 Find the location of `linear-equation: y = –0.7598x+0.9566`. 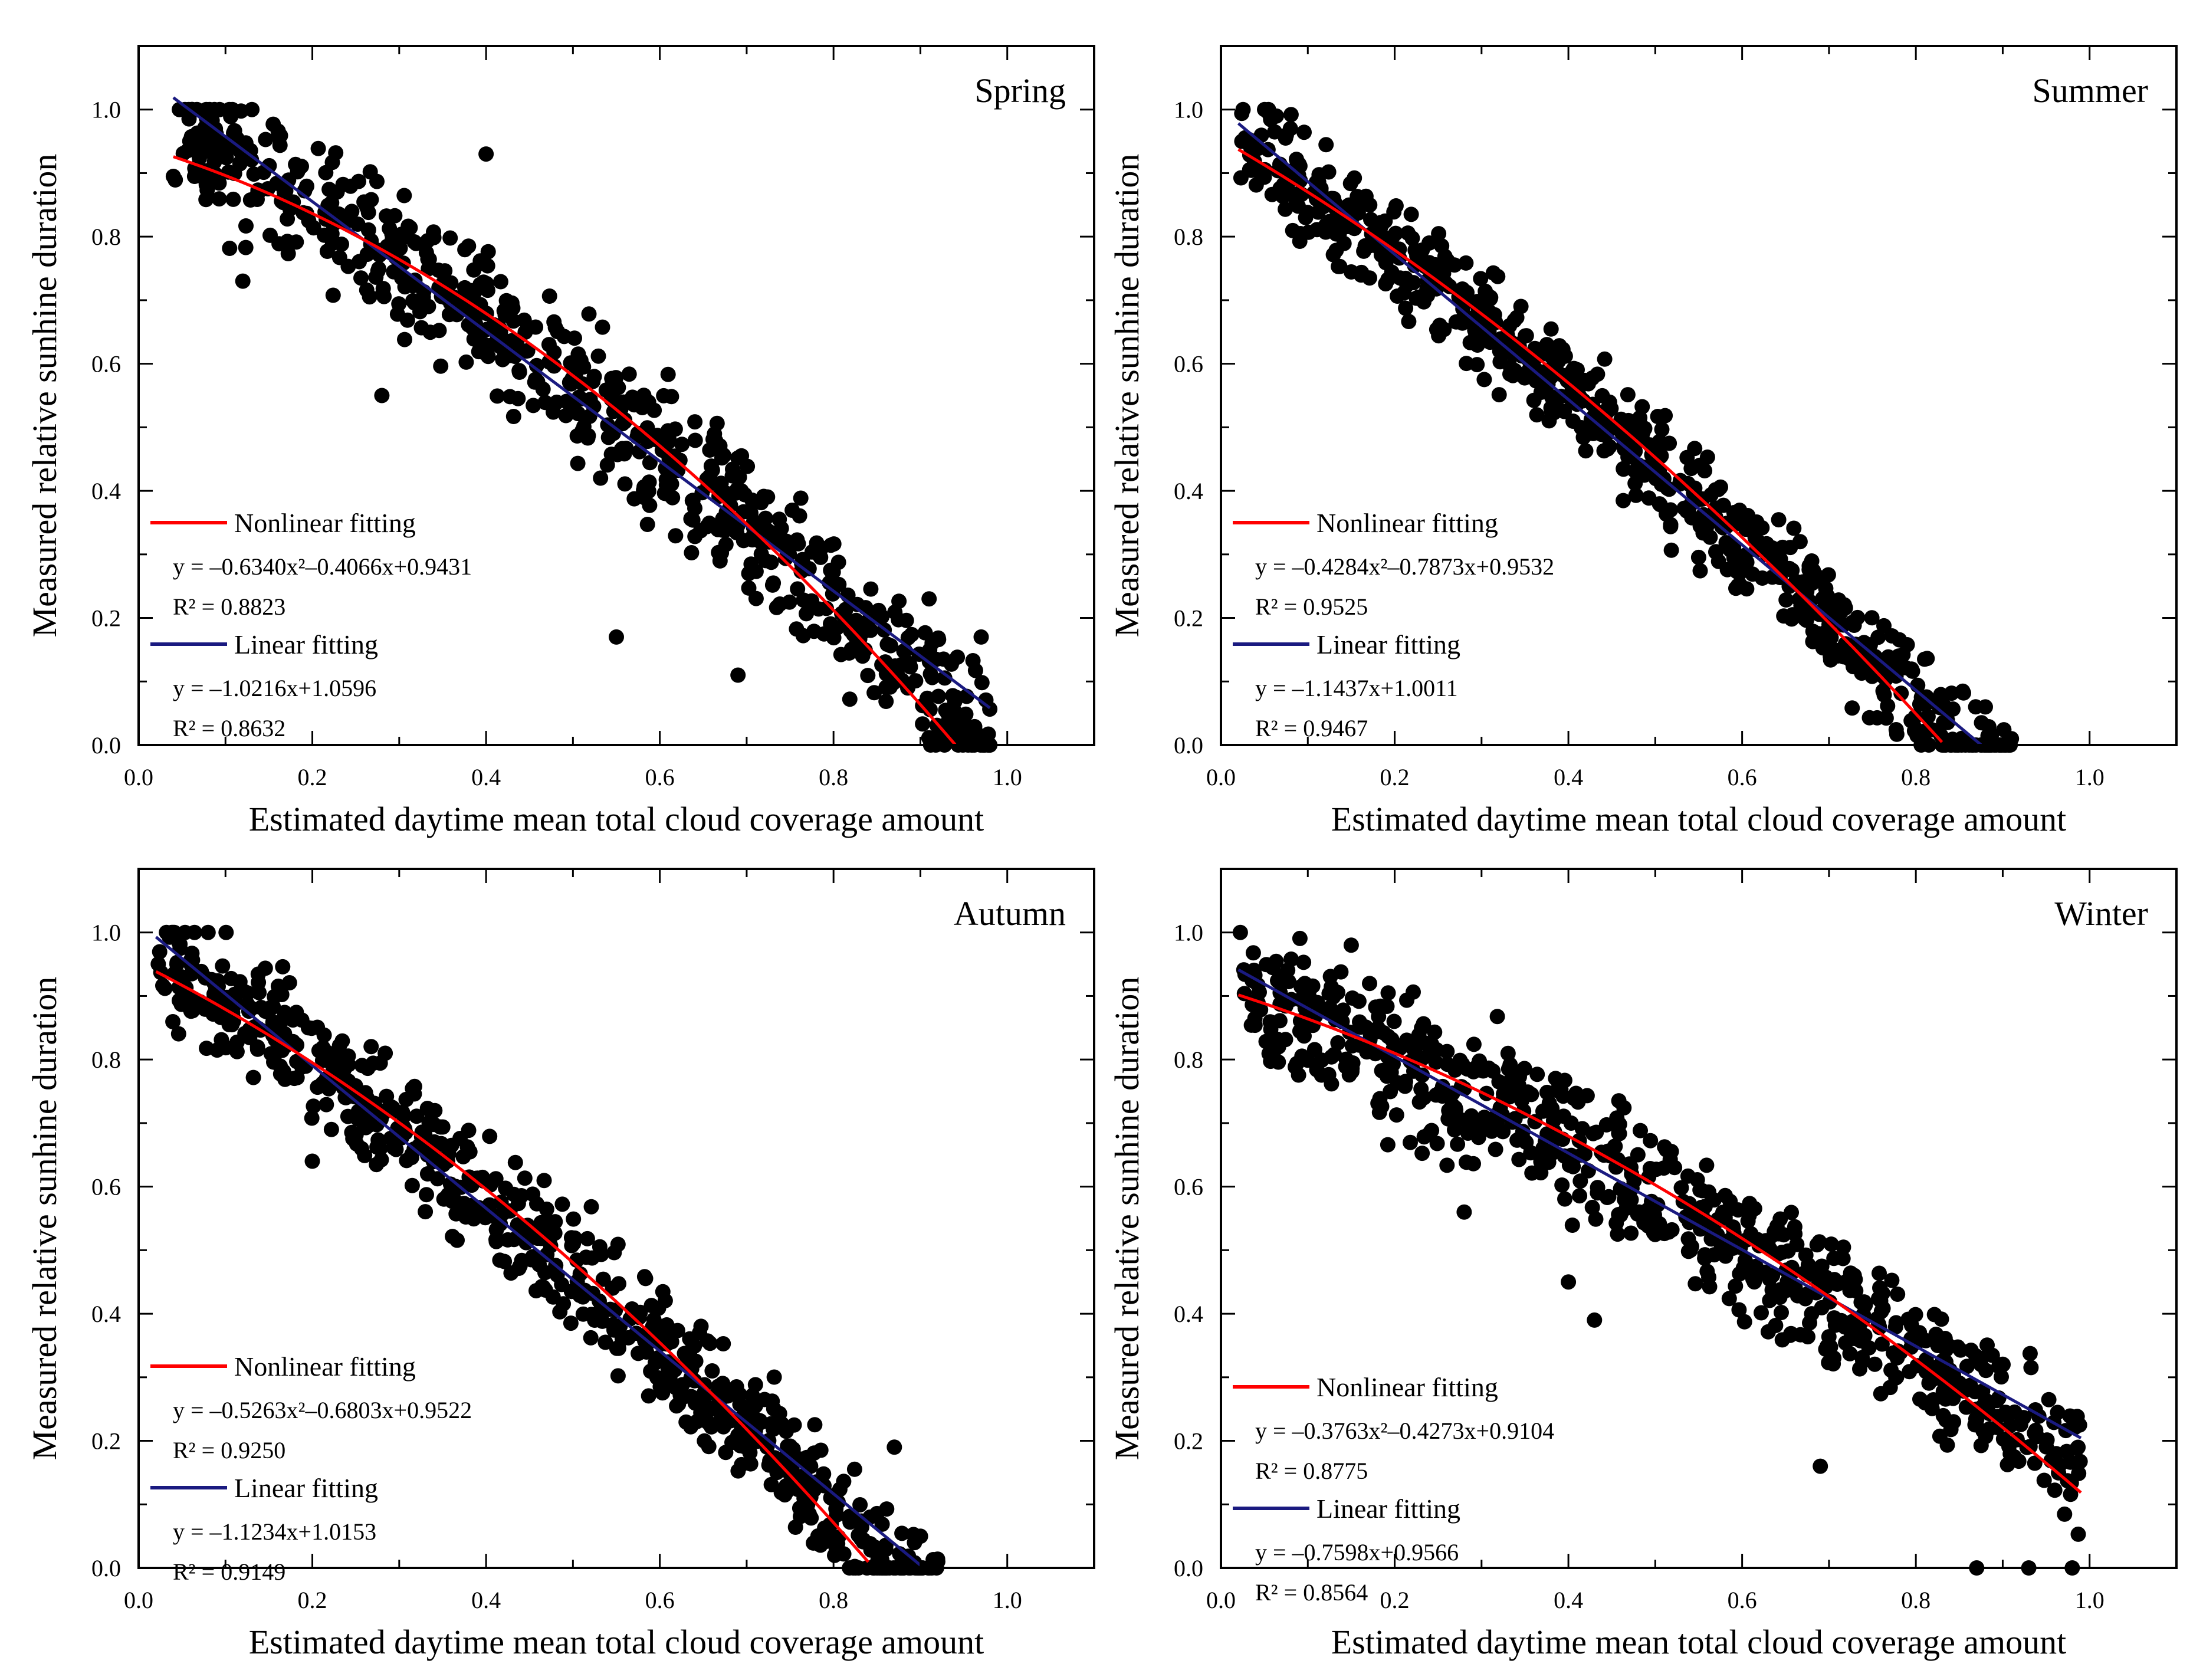

linear-equation: y = –0.7598x+0.9566 is located at coordinates (1357, 1552).